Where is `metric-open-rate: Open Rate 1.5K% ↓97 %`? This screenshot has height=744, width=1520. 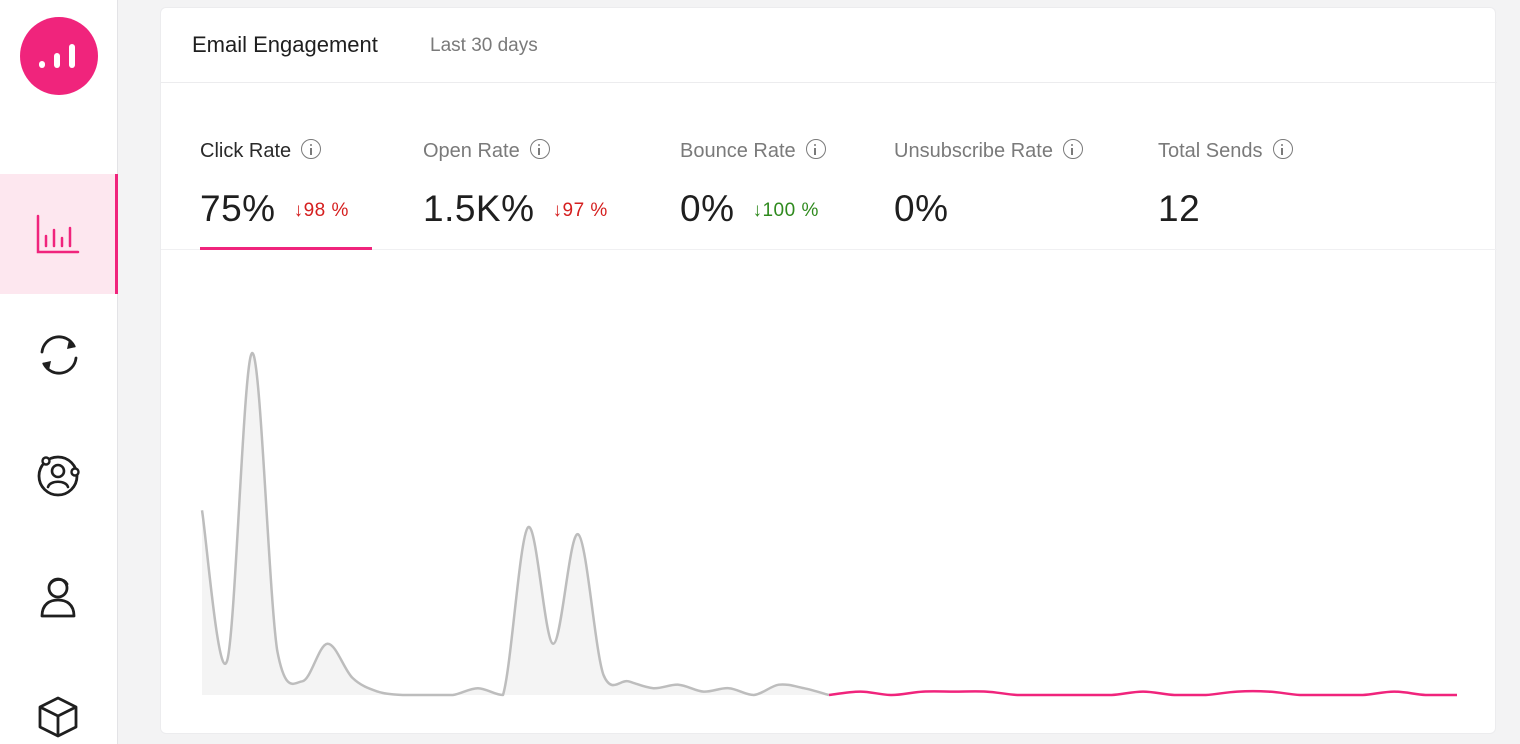 metric-open-rate: Open Rate 1.5K% ↓97 % is located at coordinates (538, 167).